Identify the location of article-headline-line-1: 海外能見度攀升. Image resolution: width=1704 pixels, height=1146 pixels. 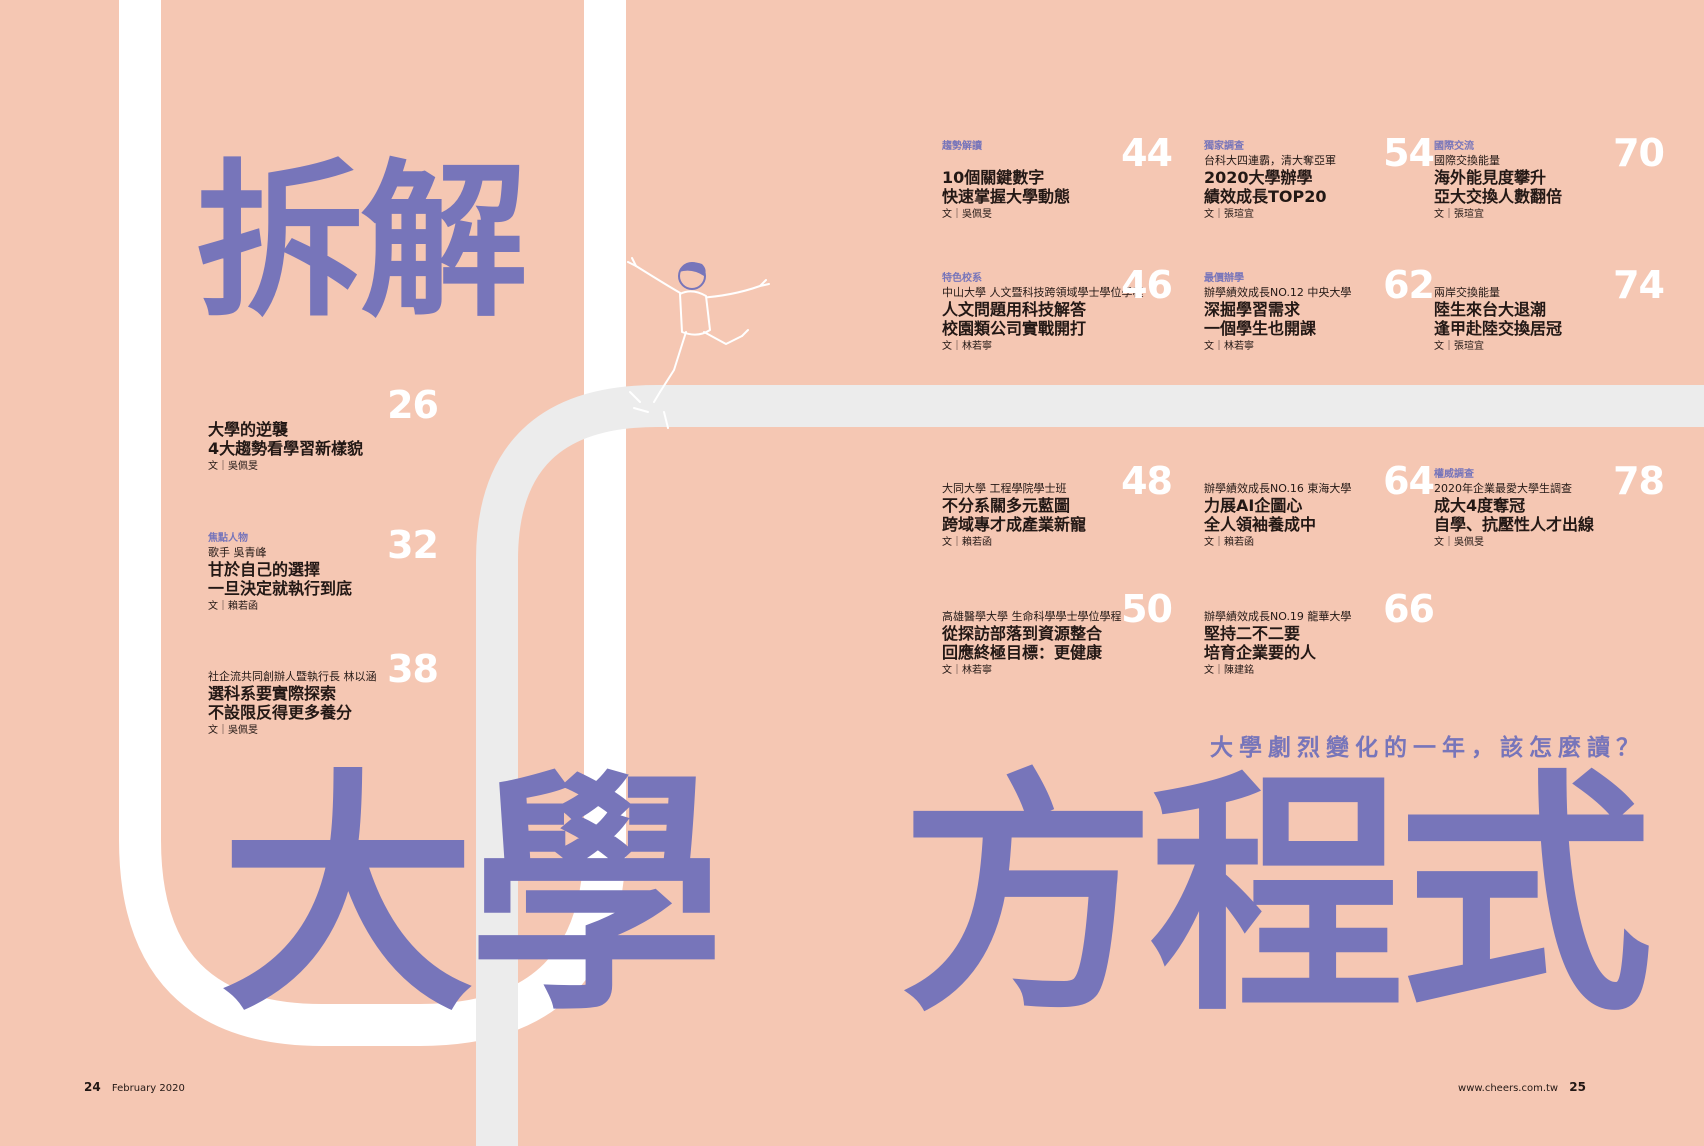
(1490, 177).